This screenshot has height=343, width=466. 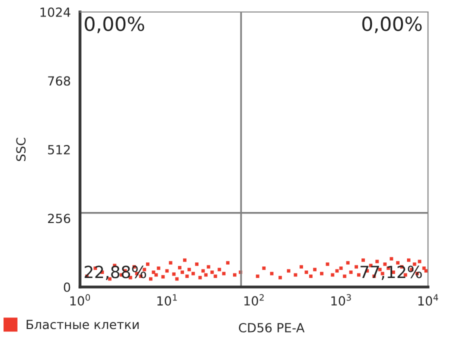 I want to click on y-axis-title: SSC, so click(x=21, y=149).